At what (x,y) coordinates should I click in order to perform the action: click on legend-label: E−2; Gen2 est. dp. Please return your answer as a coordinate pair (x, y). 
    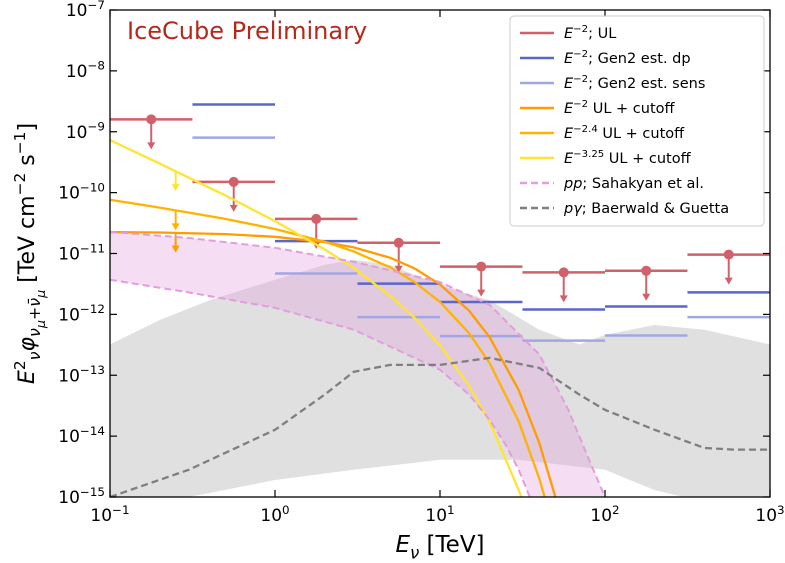
    Looking at the image, I should click on (627, 58).